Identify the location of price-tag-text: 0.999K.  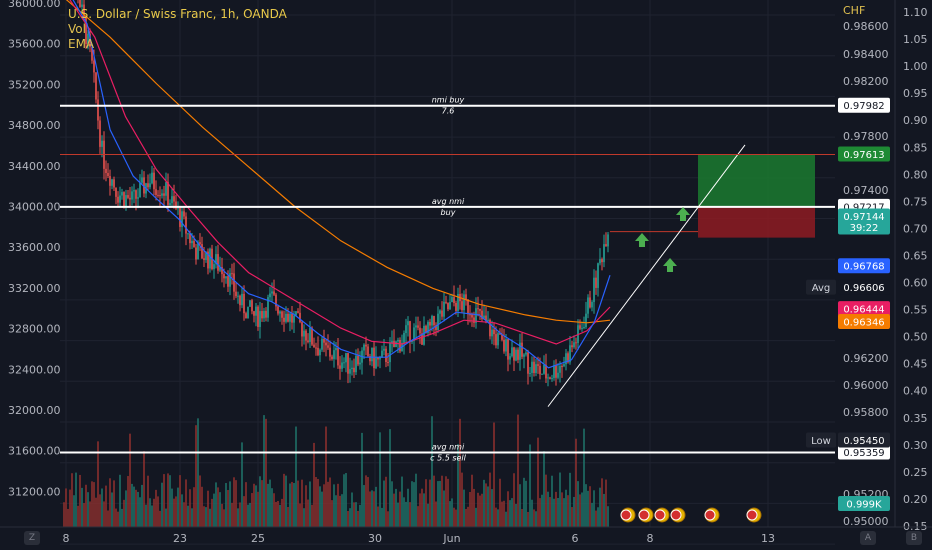
(864, 504).